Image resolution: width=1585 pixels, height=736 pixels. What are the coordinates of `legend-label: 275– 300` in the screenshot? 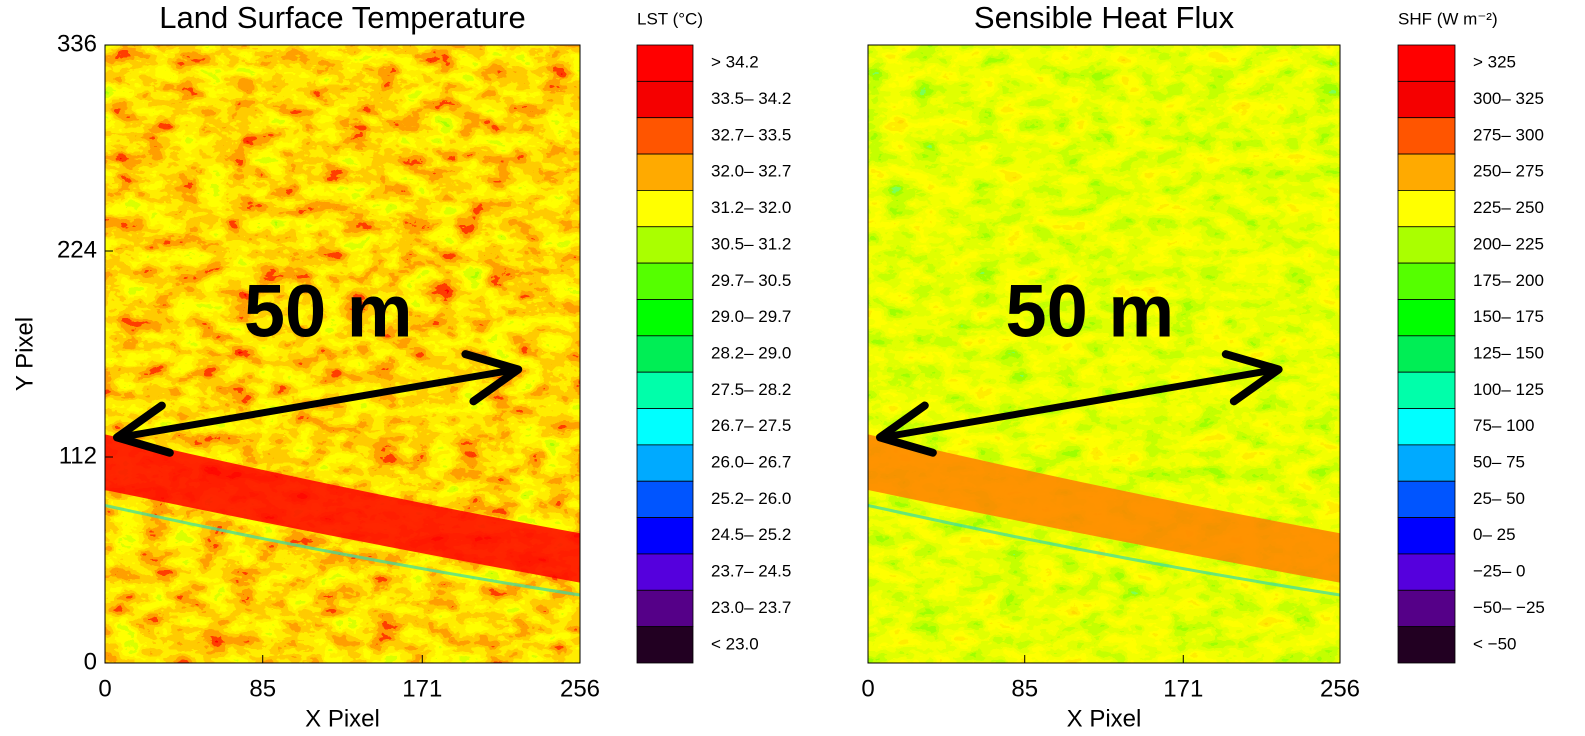 It's located at (1508, 134).